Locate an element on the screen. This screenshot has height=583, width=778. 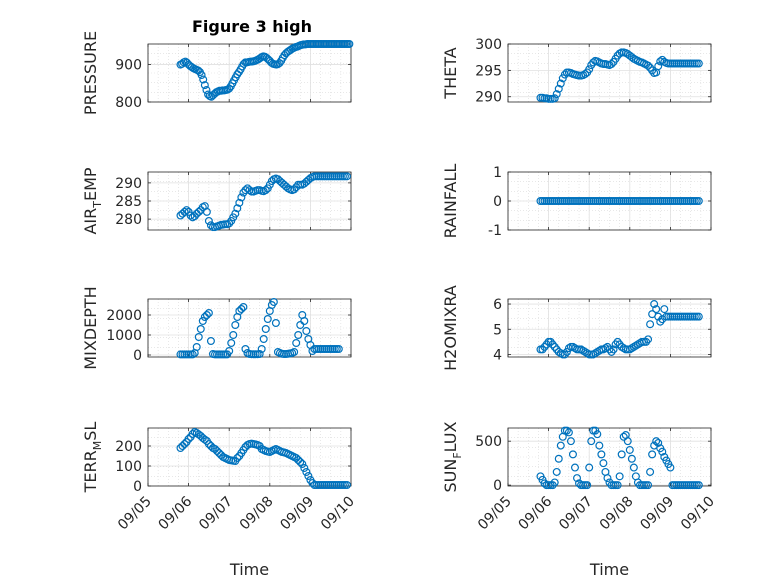
y-tick-label: 1000 is located at coordinates (124, 336).